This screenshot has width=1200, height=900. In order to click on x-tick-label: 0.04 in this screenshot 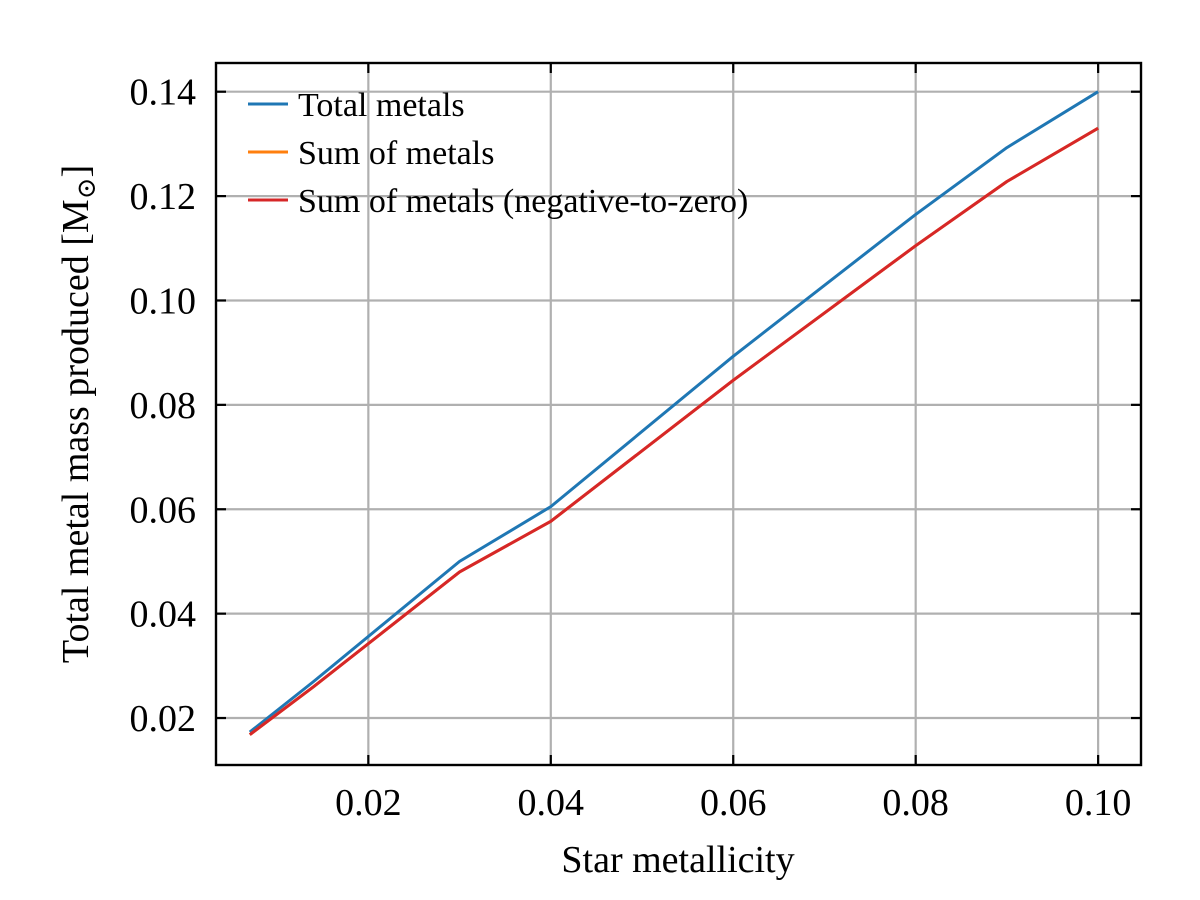, I will do `click(551, 803)`.